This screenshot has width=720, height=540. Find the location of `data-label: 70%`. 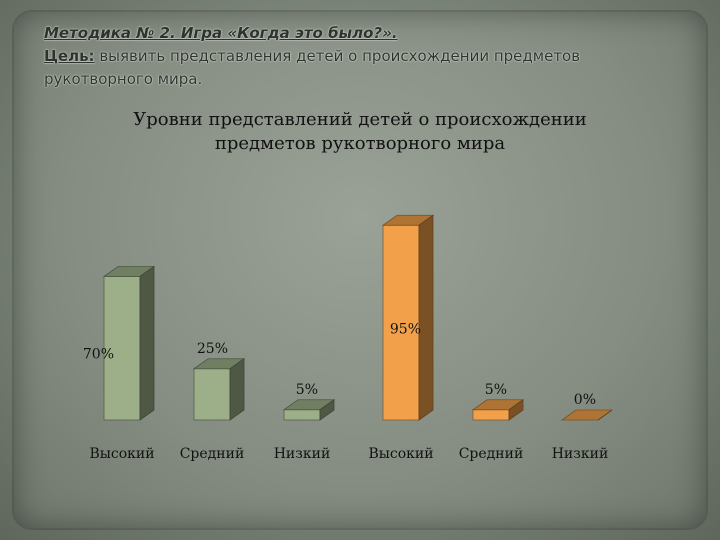

data-label: 70% is located at coordinates (98, 355).